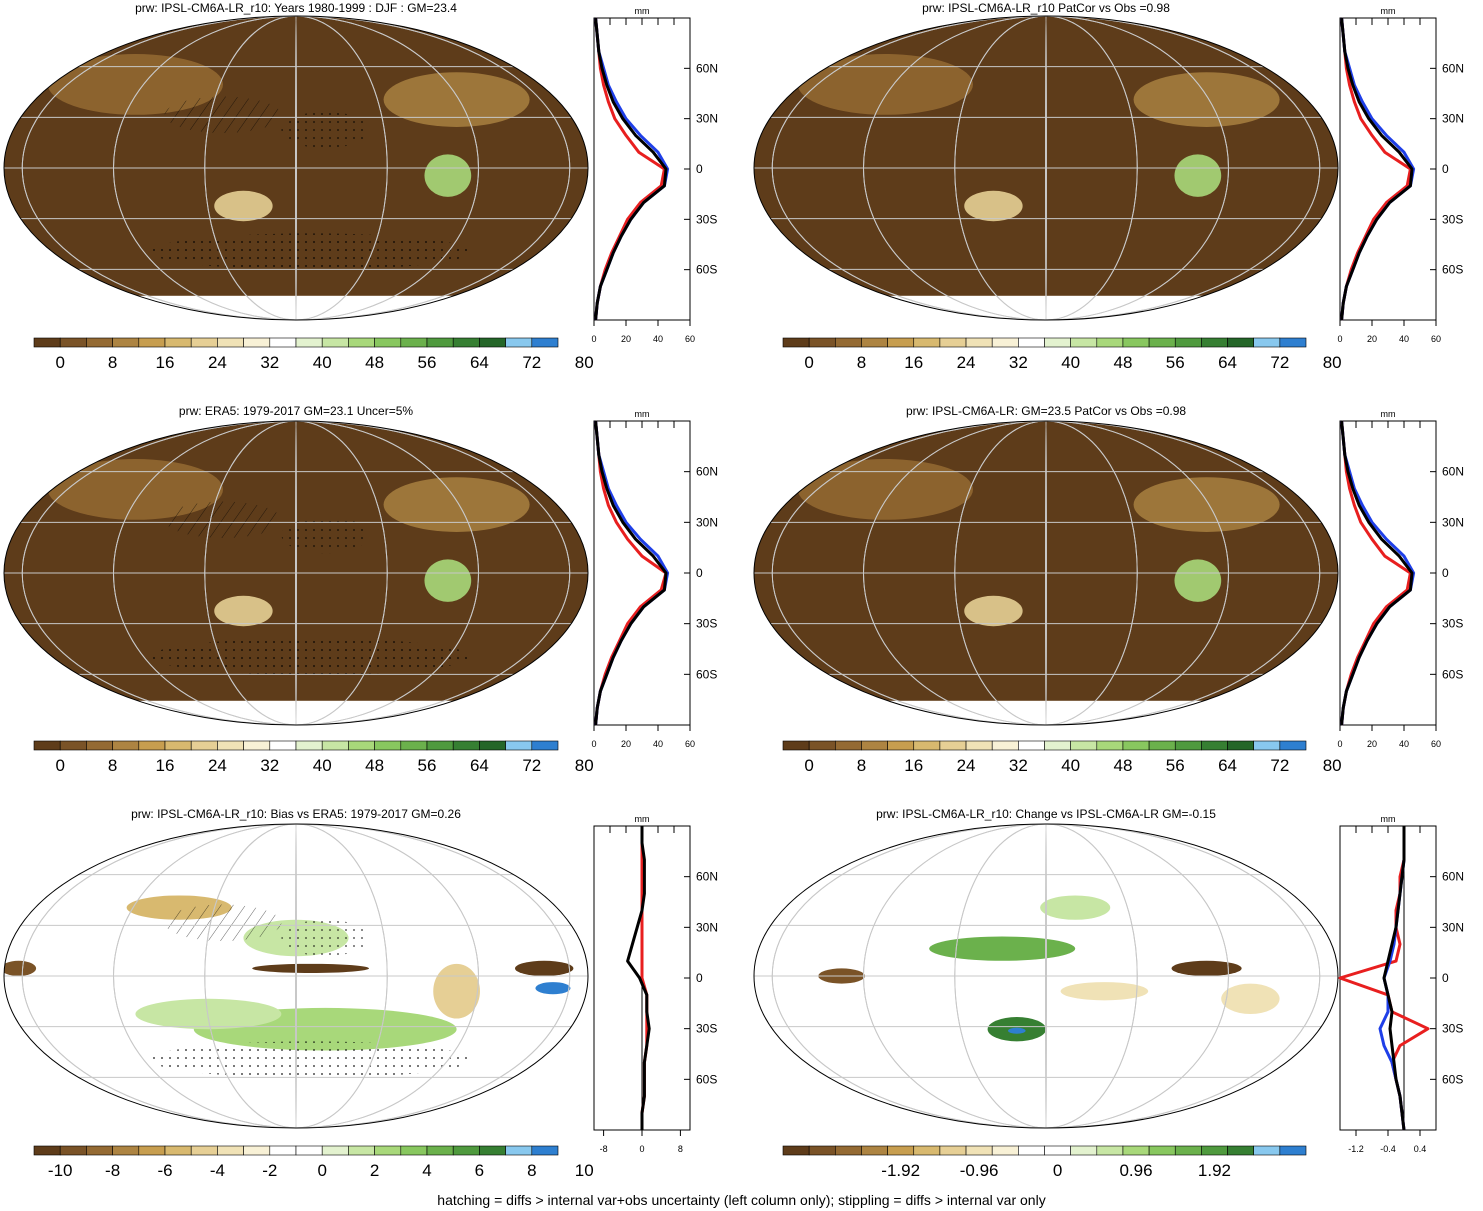 The width and height of the screenshot is (1483, 1211). I want to click on zonal-x-label: 0, so click(1339, 339).